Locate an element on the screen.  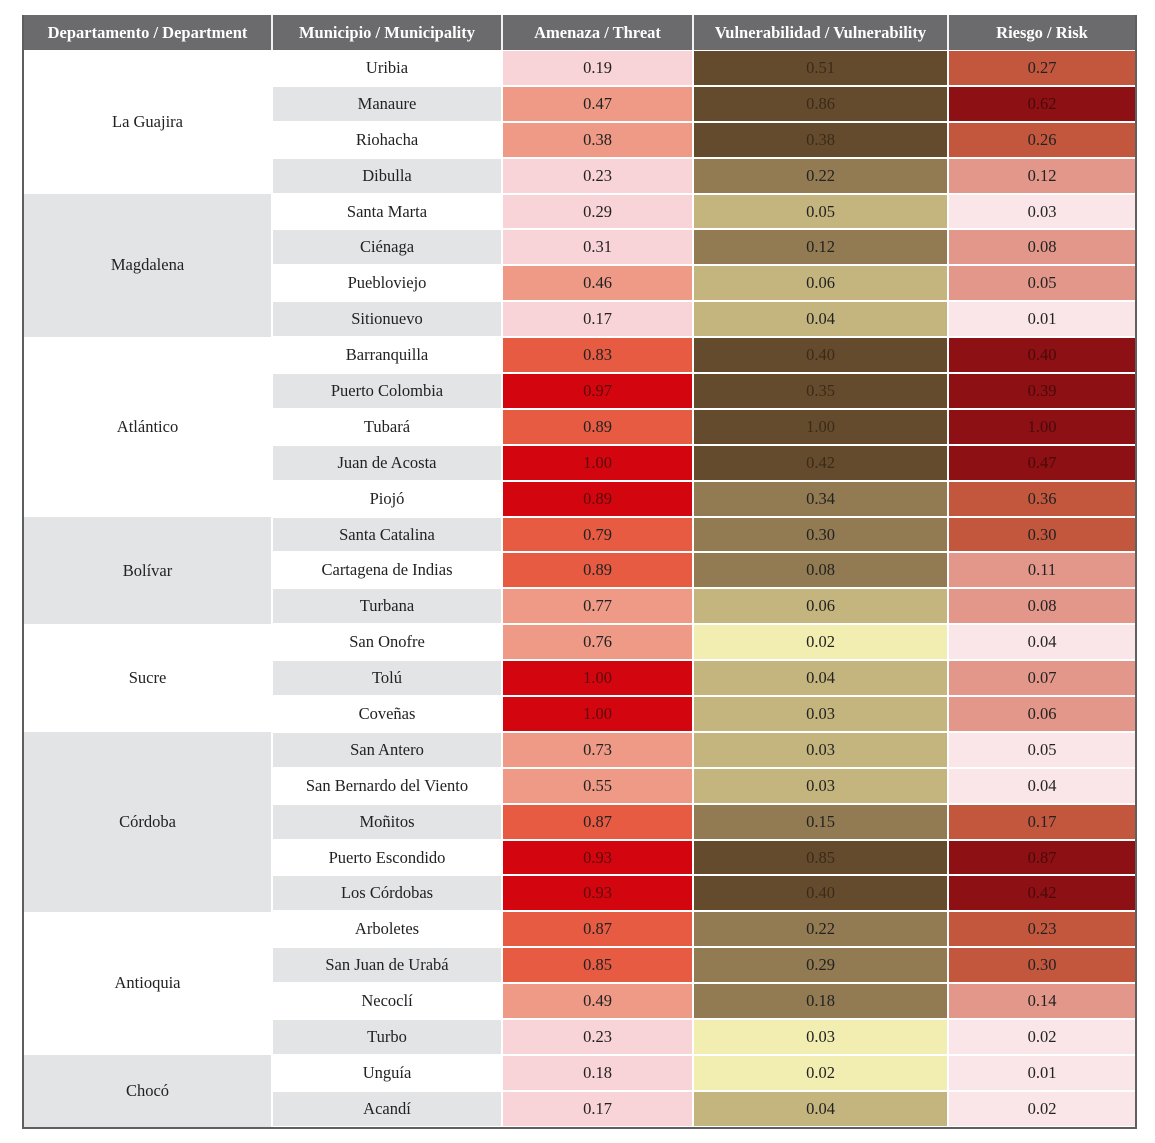
department-cell: Córdoba is located at coordinates (148, 822).